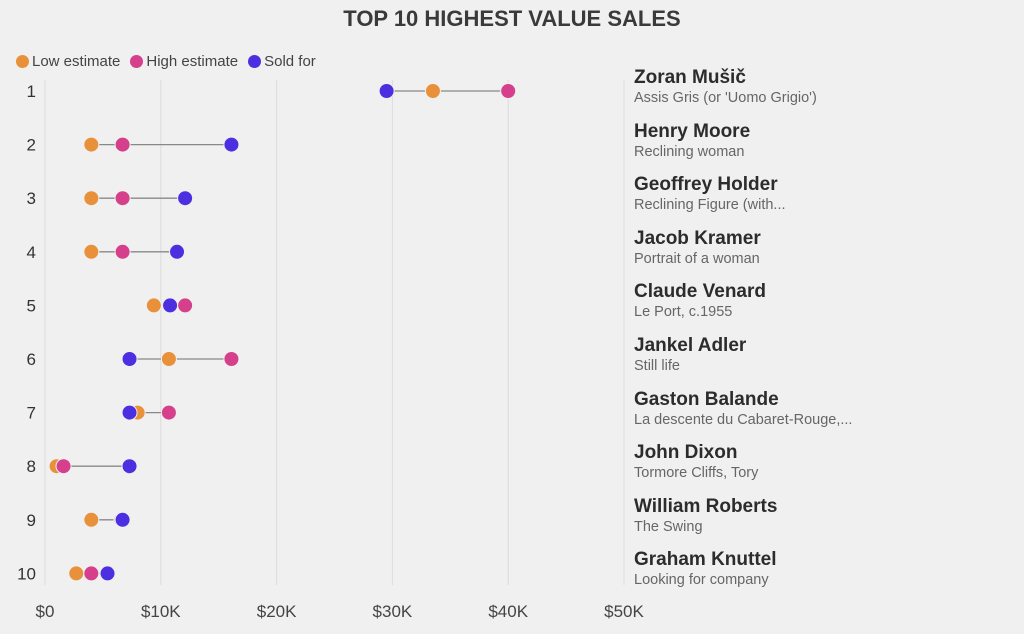 This screenshot has height=634, width=1024. Describe the element at coordinates (31, 198) in the screenshot. I see `rank-label: 3` at that location.